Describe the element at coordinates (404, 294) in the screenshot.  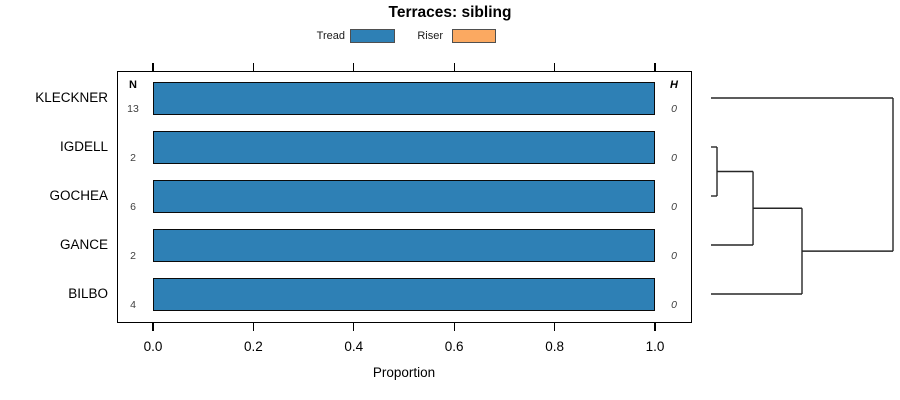
I see `bar-bilbo` at that location.